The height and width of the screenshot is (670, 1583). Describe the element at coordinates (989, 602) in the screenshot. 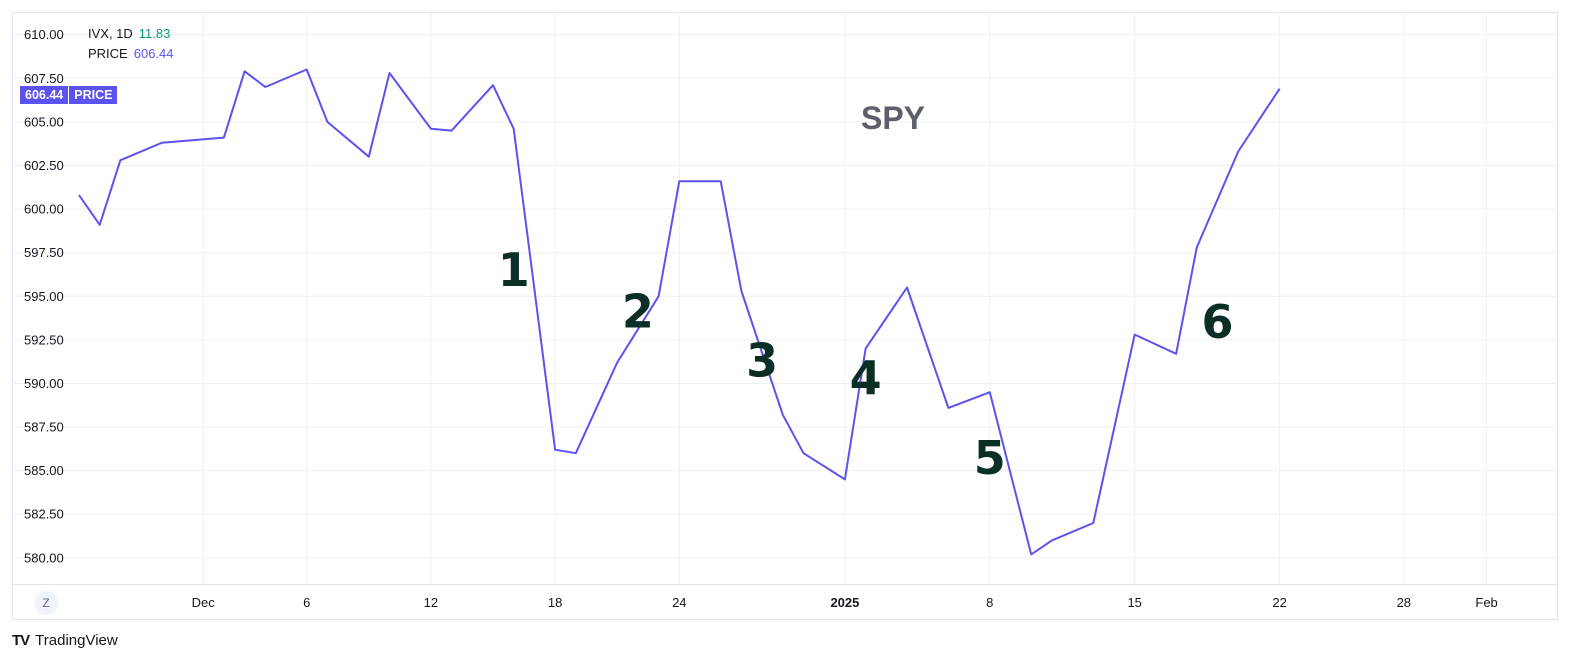

I see `x-tick-label: 8` at that location.